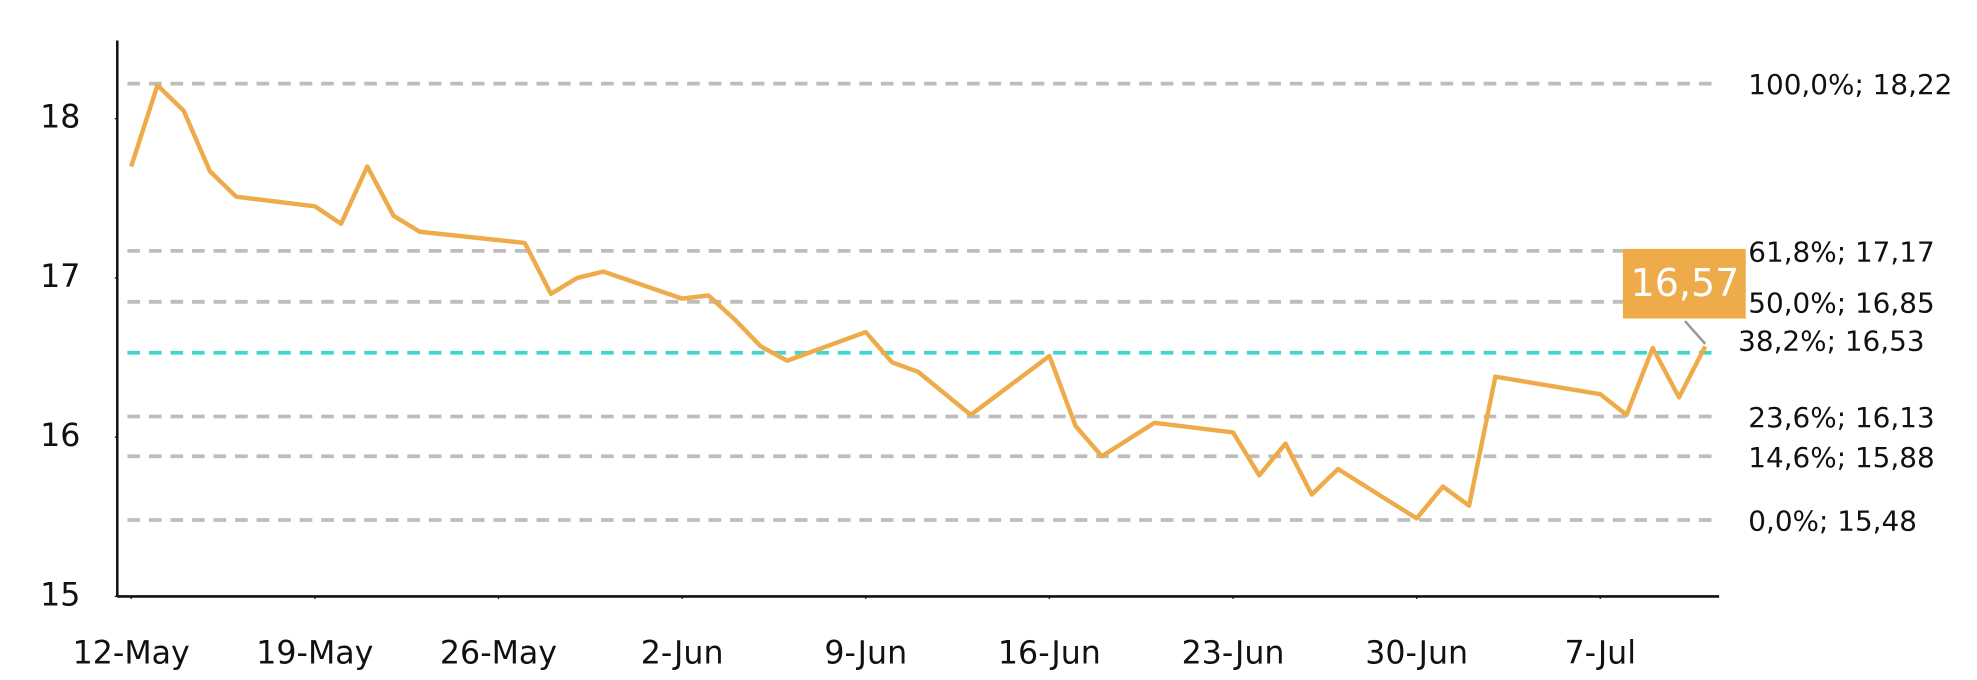 This screenshot has width=1977, height=680. I want to click on x-tick-label: 9-Jun, so click(865, 654).